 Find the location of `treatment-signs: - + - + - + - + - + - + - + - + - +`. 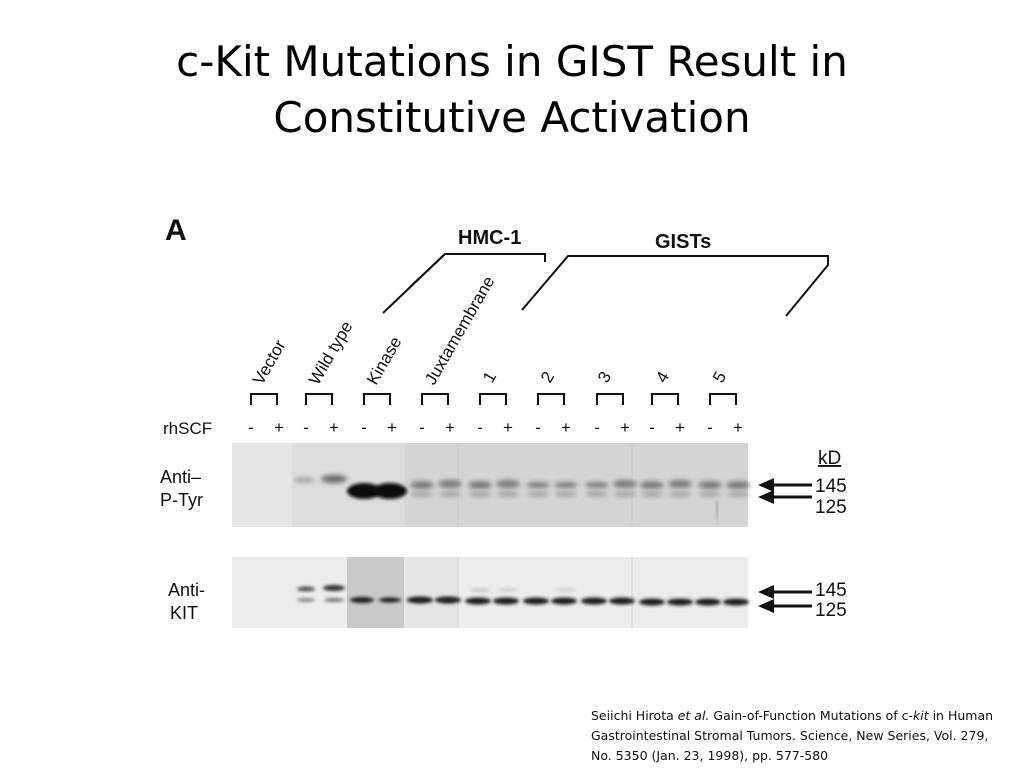

treatment-signs: - + - + - + - + - + - + - + - + - + is located at coordinates (495, 427).